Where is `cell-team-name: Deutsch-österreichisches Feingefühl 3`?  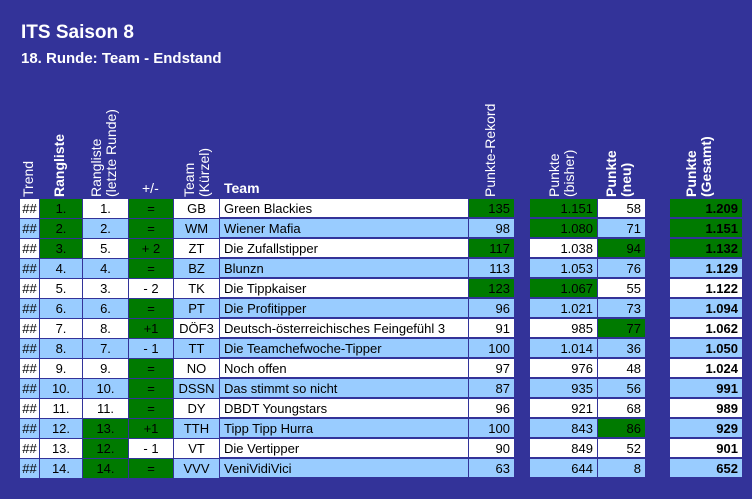 cell-team-name: Deutsch-österreichisches Feingefühl 3 is located at coordinates (344, 328).